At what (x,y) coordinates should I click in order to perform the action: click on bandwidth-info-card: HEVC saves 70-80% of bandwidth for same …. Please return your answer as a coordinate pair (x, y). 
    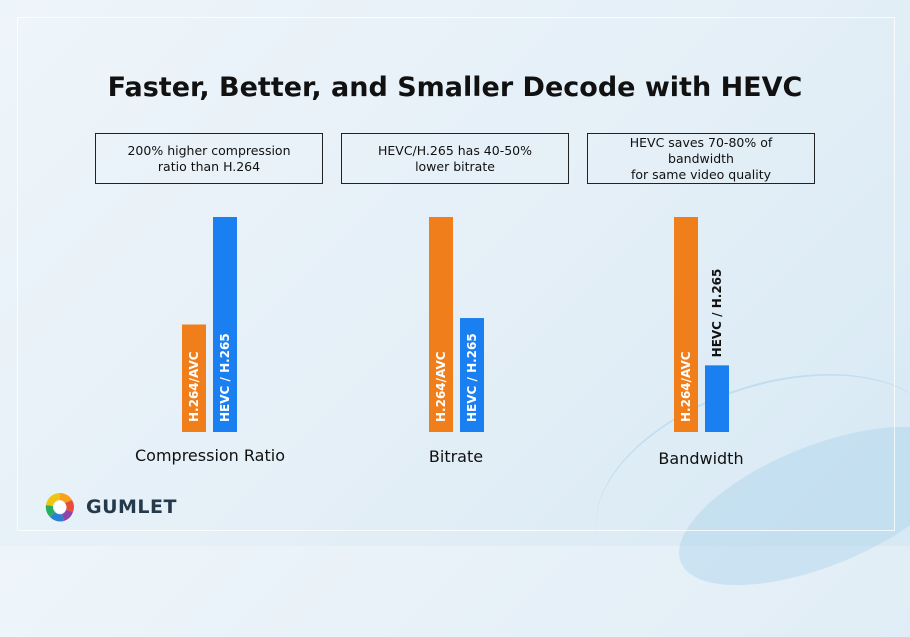
    Looking at the image, I should click on (701, 158).